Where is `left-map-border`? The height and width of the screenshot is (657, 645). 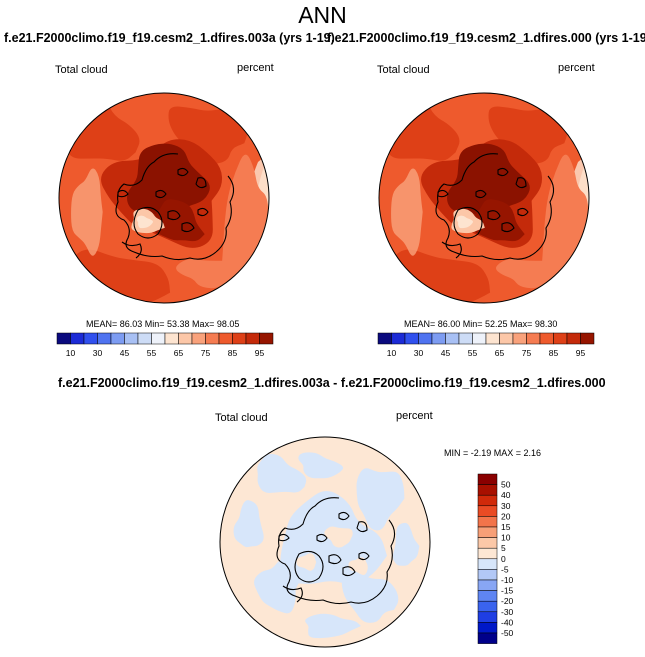 left-map-border is located at coordinates (164, 198).